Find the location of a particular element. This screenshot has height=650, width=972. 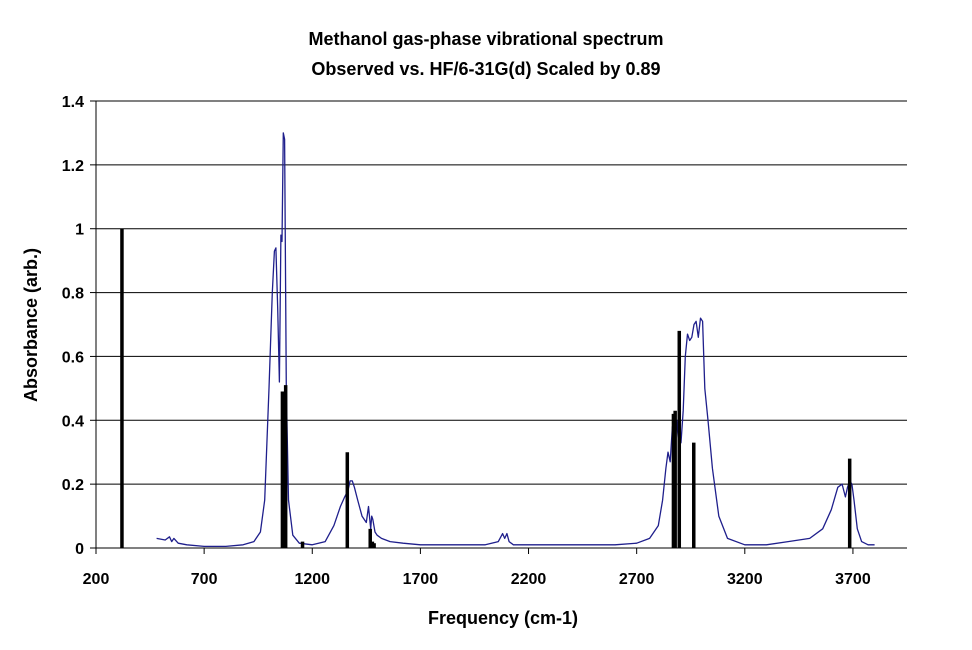

x-tick-label: 3700 is located at coordinates (853, 579).